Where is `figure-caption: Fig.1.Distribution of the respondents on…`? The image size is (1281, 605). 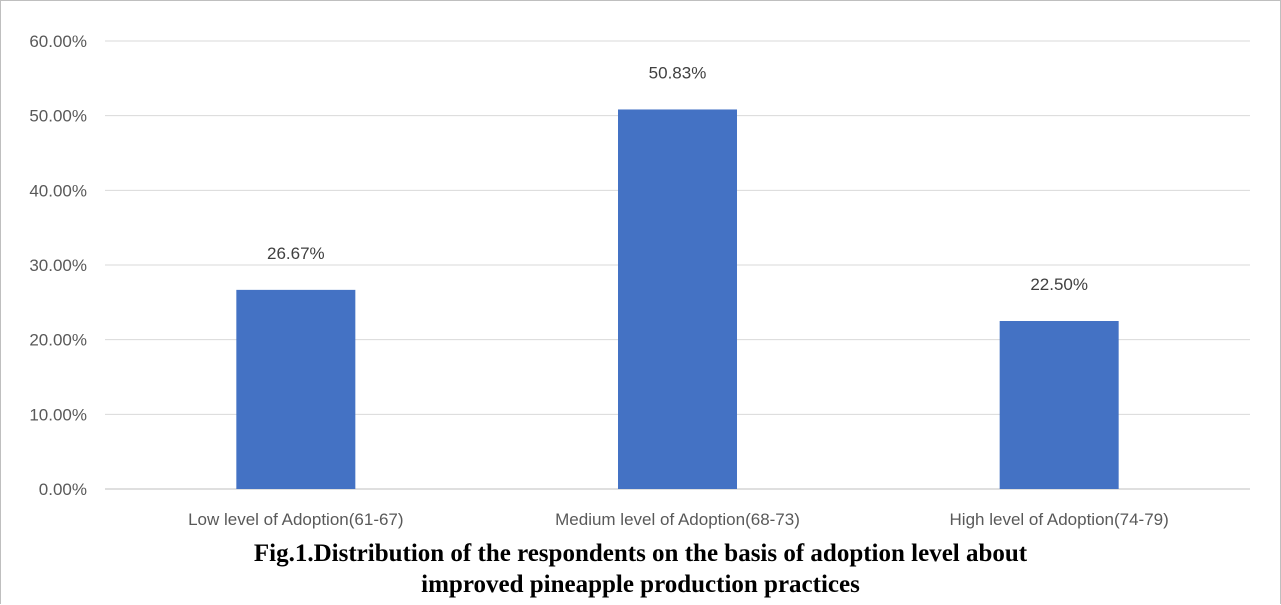 figure-caption: Fig.1.Distribution of the respondents on… is located at coordinates (640, 569).